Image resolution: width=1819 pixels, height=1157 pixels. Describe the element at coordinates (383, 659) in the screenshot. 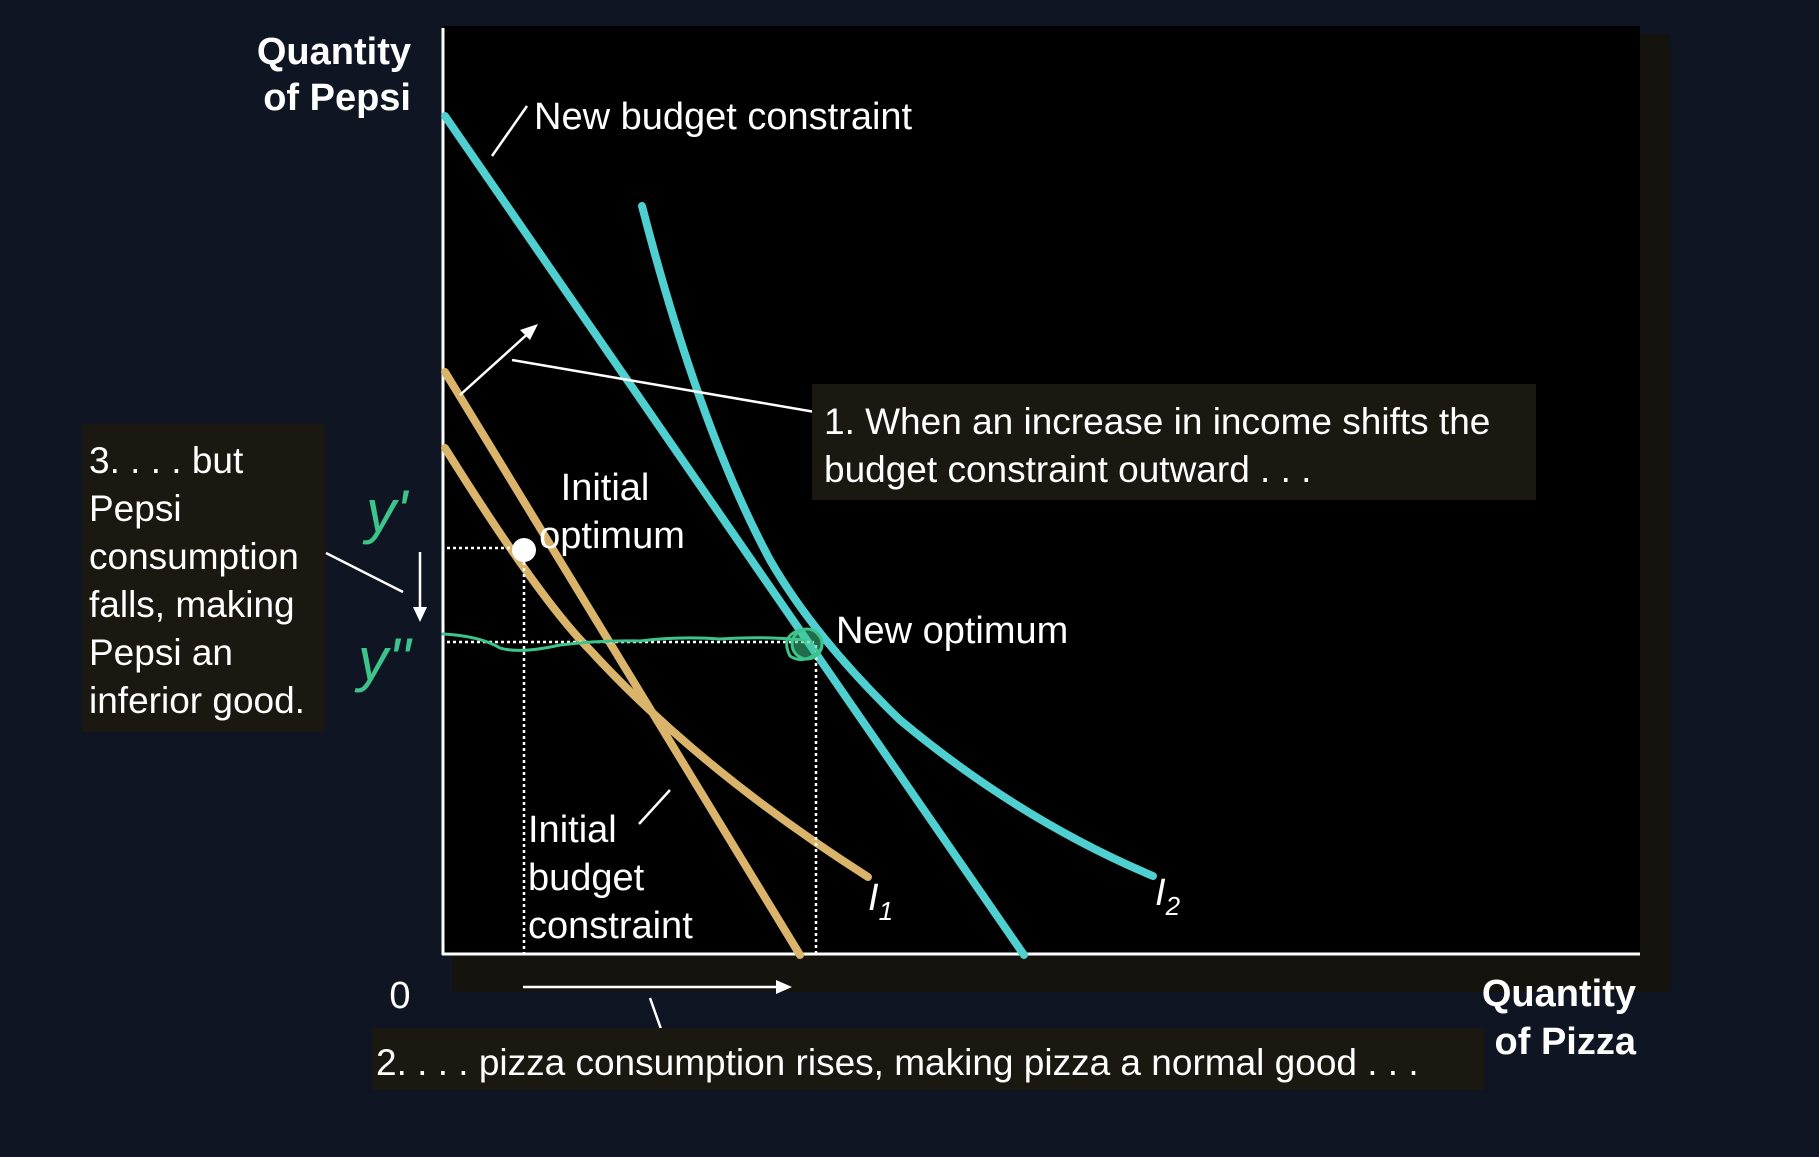

I see `handwritten-y2: y''` at that location.